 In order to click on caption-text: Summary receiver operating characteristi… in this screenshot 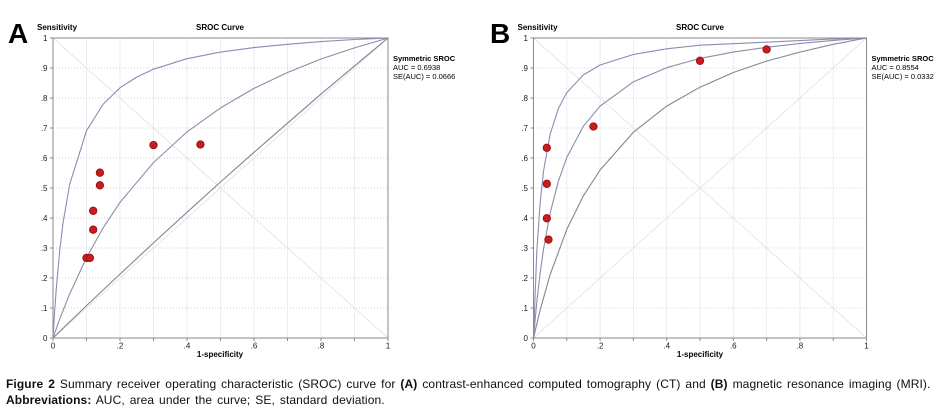, I will do `click(227, 384)`.